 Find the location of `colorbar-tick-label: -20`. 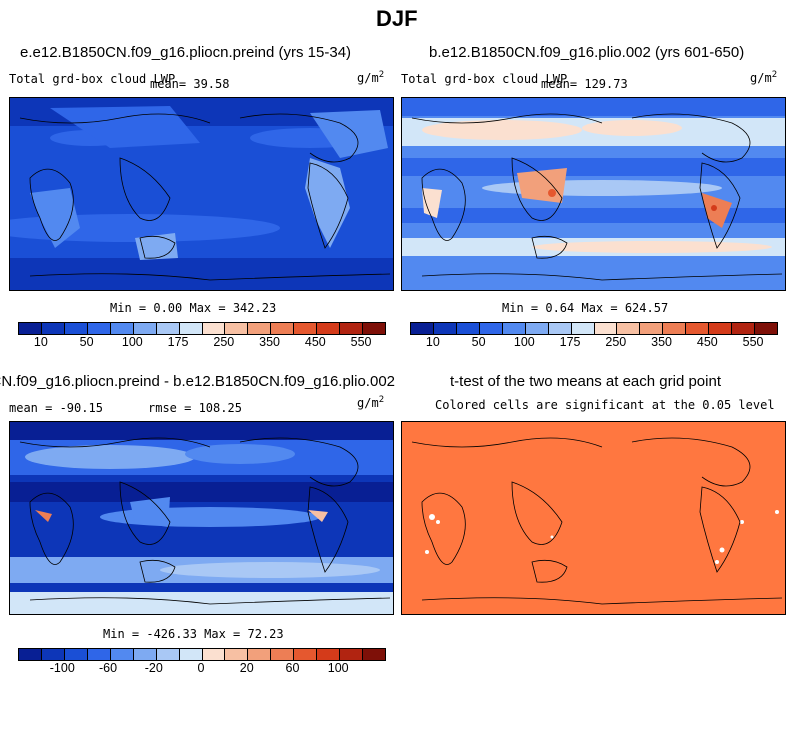

colorbar-tick-label: -20 is located at coordinates (153, 668).